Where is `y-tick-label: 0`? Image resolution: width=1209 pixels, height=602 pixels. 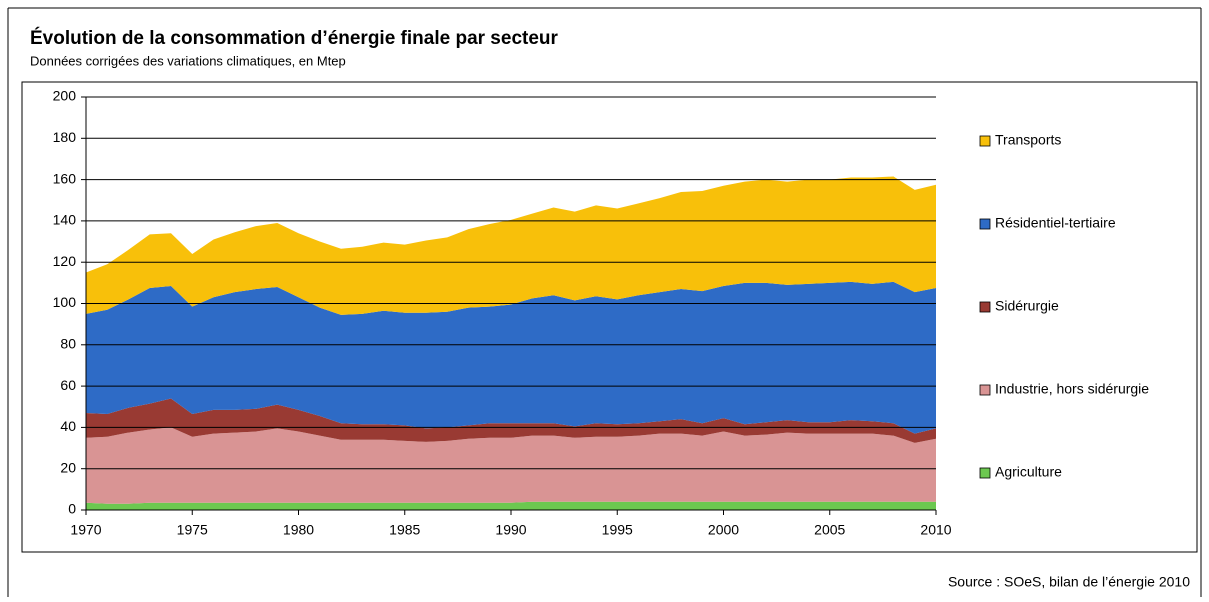
y-tick-label: 0 is located at coordinates (72, 509).